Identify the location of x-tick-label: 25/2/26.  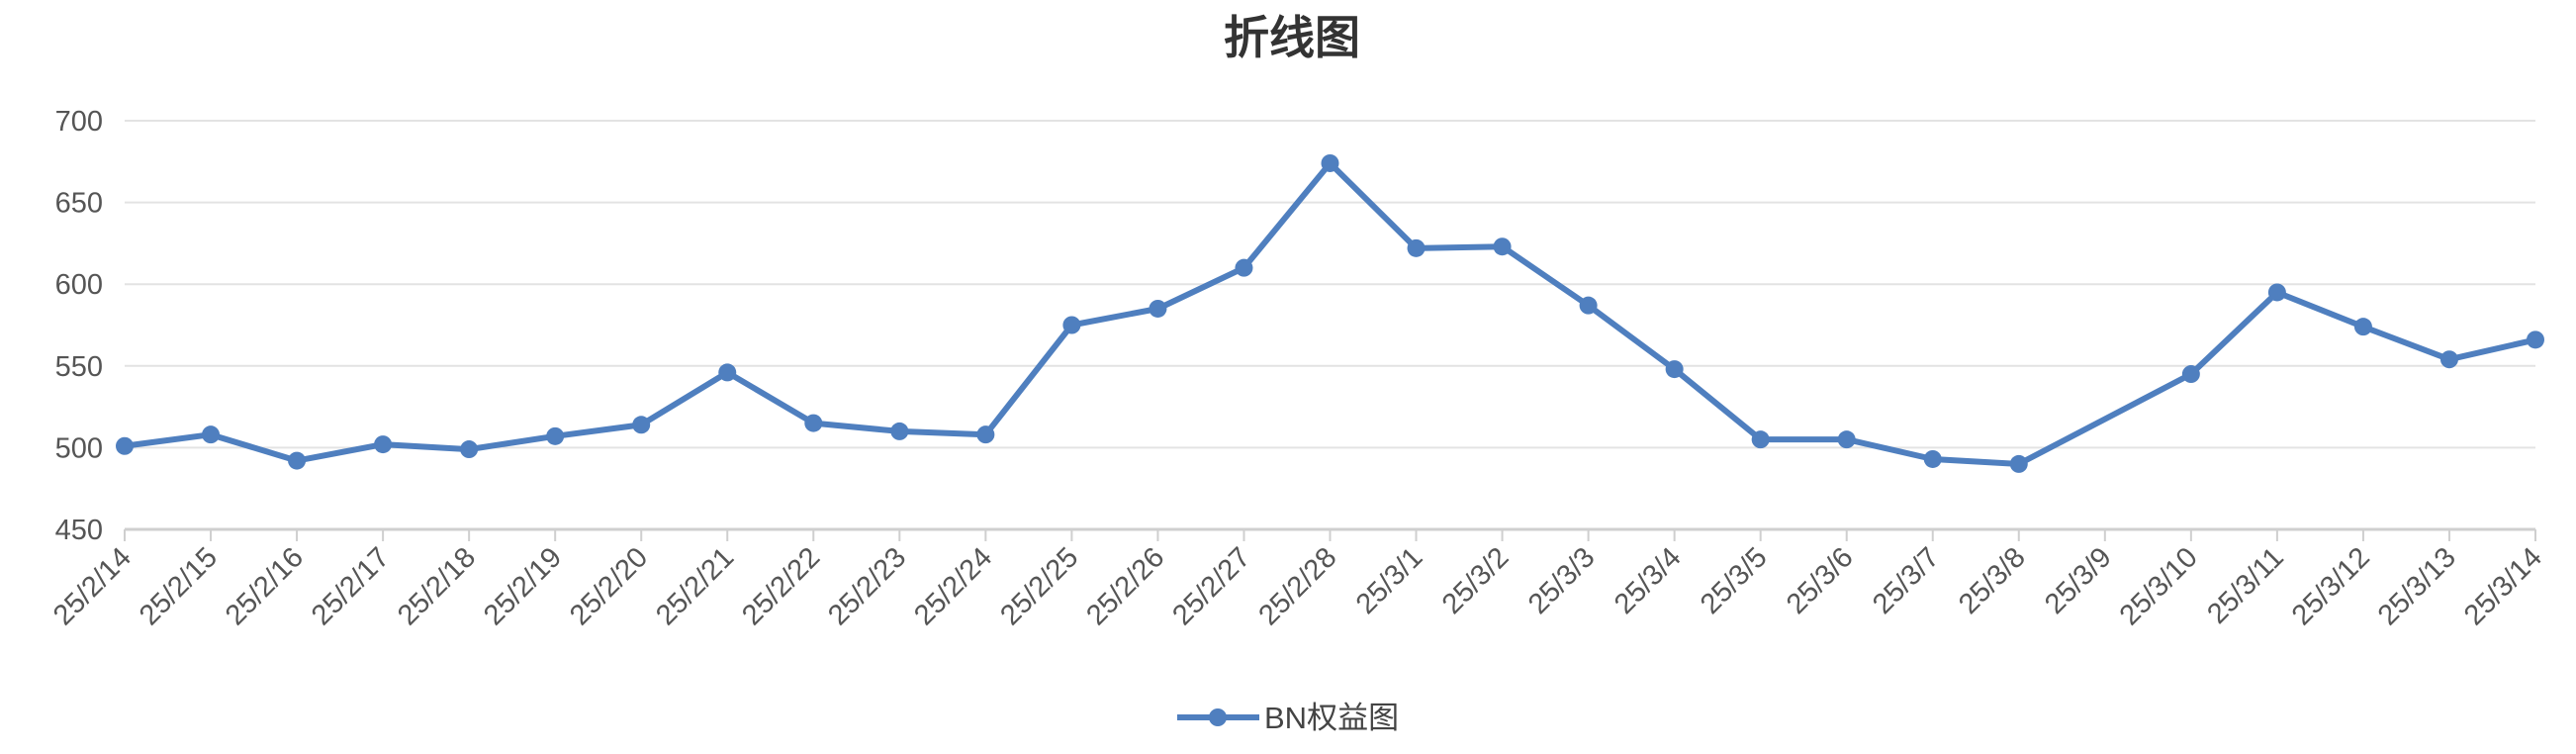
(1125, 586).